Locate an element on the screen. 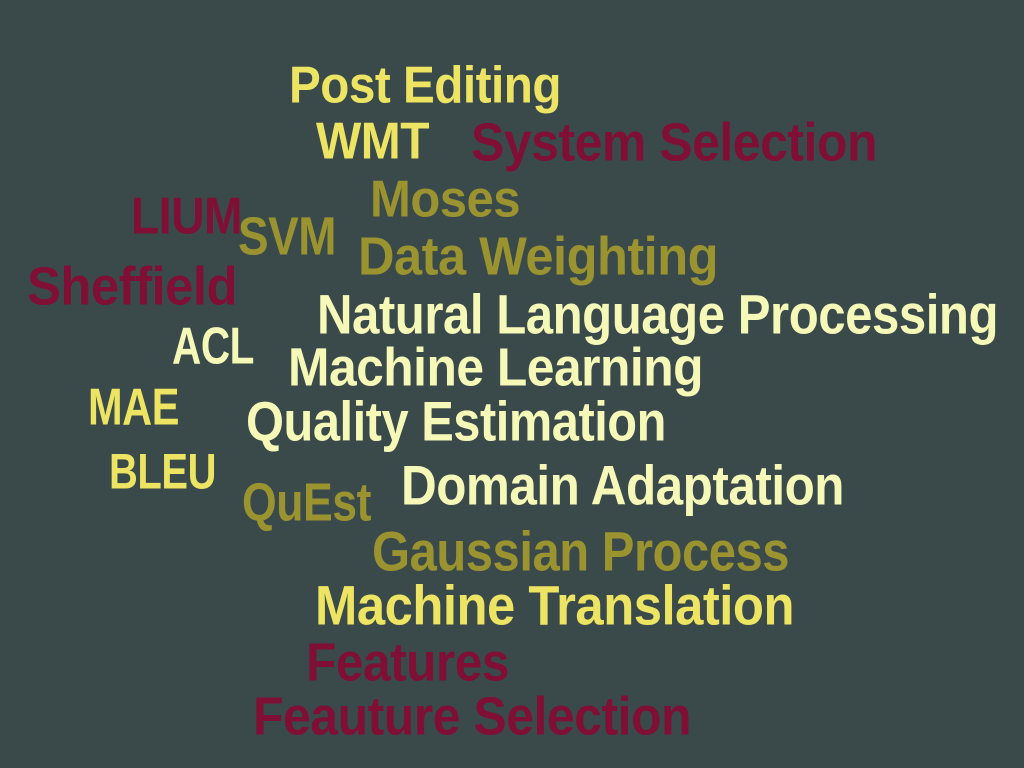 The width and height of the screenshot is (1024, 768). word-natural-language-processing: Natural Language Processing is located at coordinates (657, 314).